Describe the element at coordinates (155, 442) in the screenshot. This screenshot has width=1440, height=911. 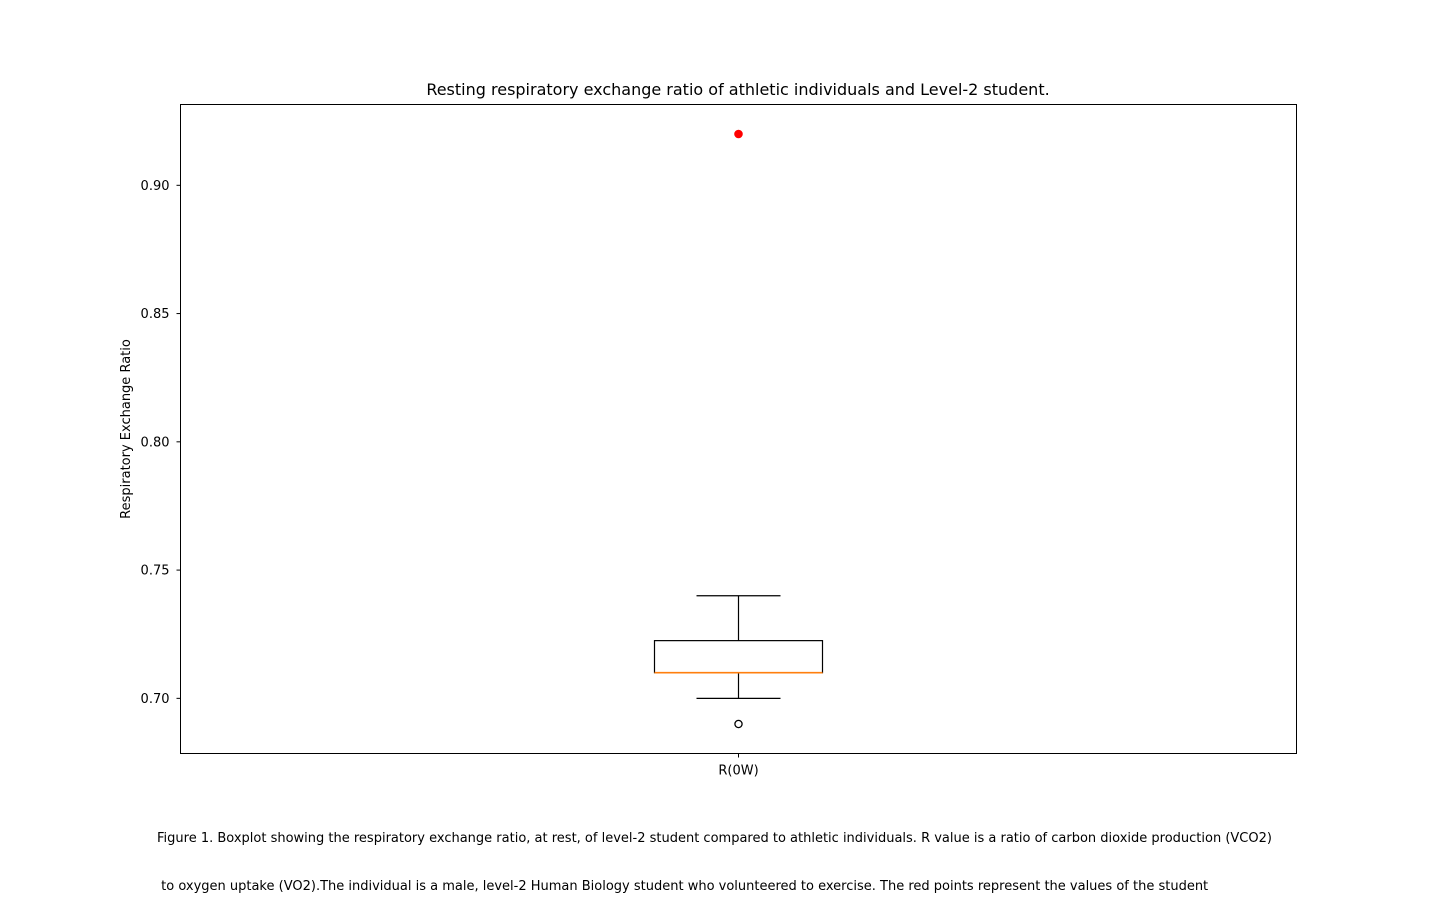
I see `y-tick-label: 0.80` at that location.